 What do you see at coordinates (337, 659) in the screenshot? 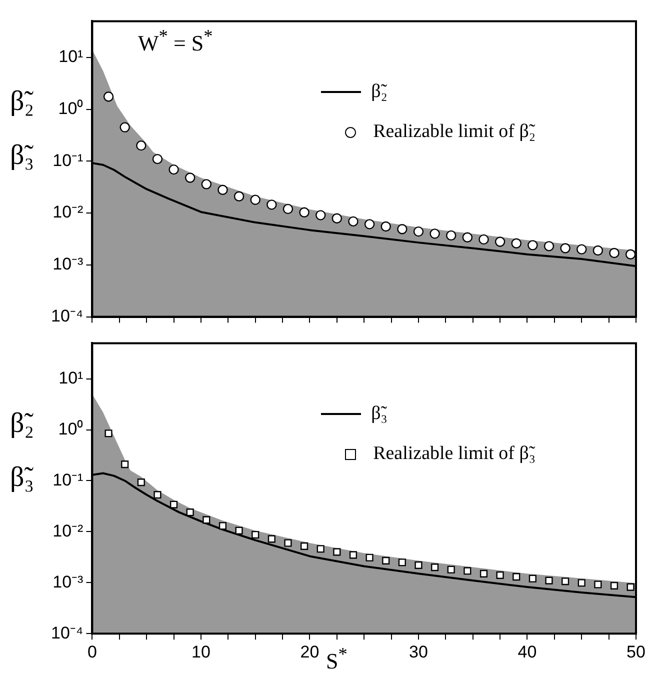
I see `x-axis-title: S$^{*}$` at bounding box center [337, 659].